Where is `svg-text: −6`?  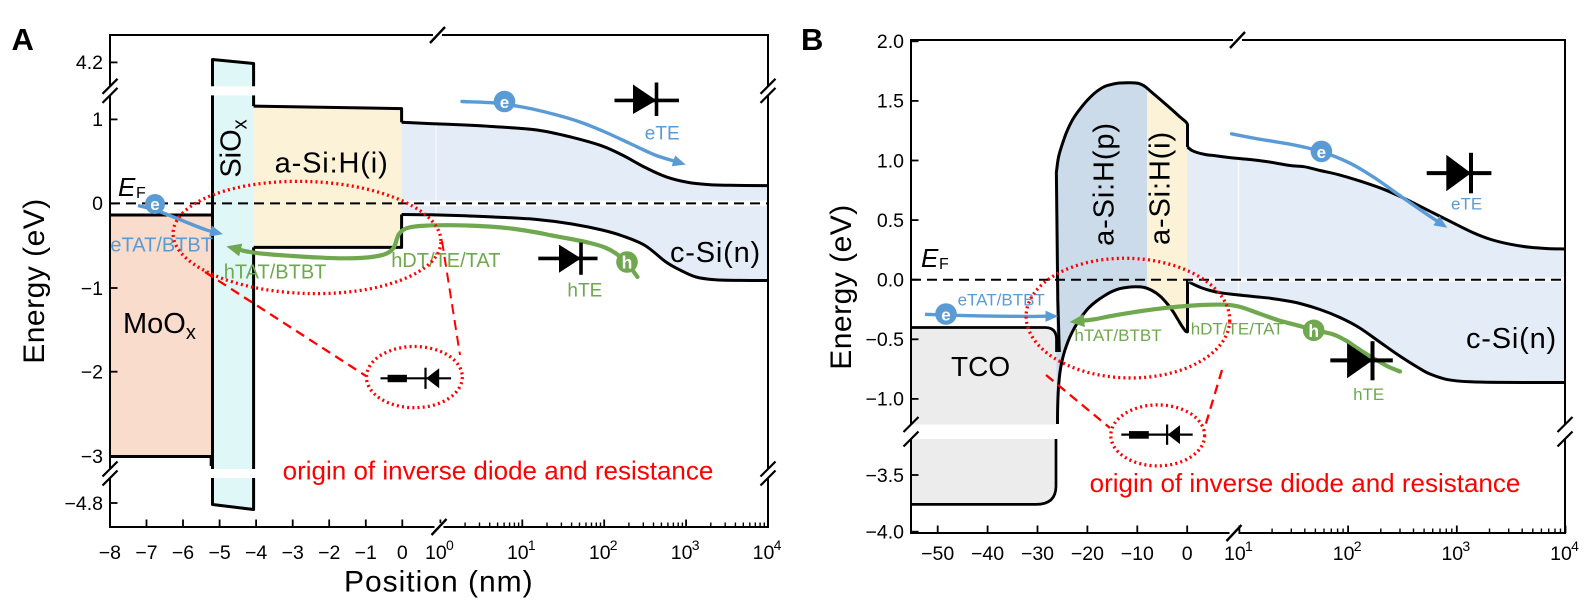 svg-text: −6 is located at coordinates (183, 553).